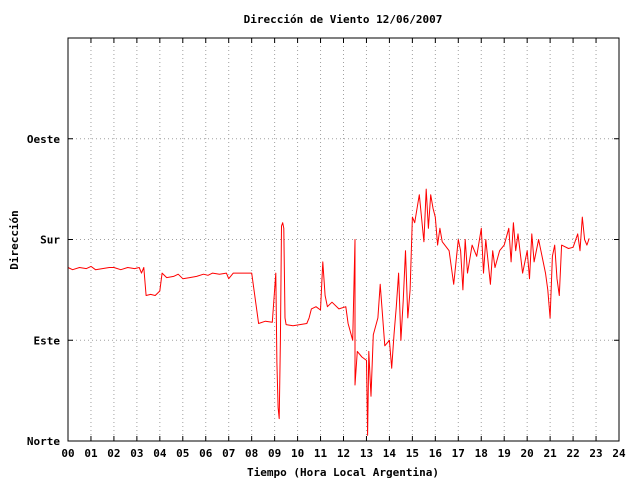 Image resolution: width=640 pixels, height=480 pixels. What do you see at coordinates (412, 453) in the screenshot?
I see `x-tick-label: 15` at bounding box center [412, 453].